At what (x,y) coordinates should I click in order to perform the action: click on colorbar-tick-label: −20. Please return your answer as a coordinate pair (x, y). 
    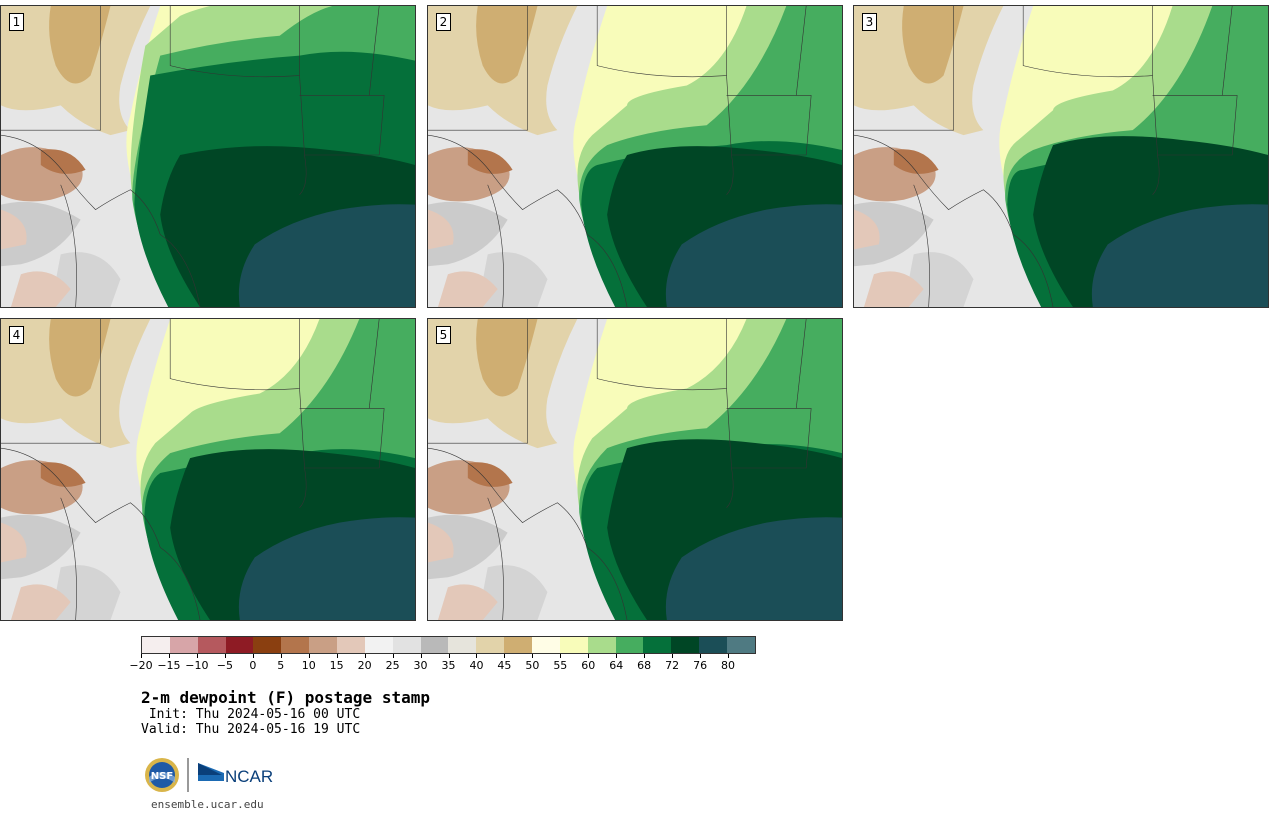
    Looking at the image, I should click on (141, 665).